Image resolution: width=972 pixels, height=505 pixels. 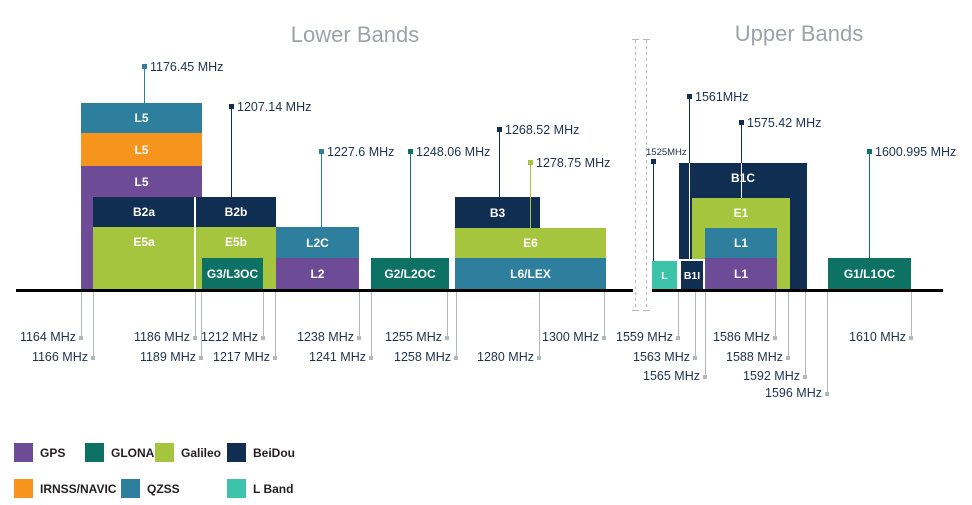 I want to click on lower-bands-title: Lower Bands, so click(x=355, y=34).